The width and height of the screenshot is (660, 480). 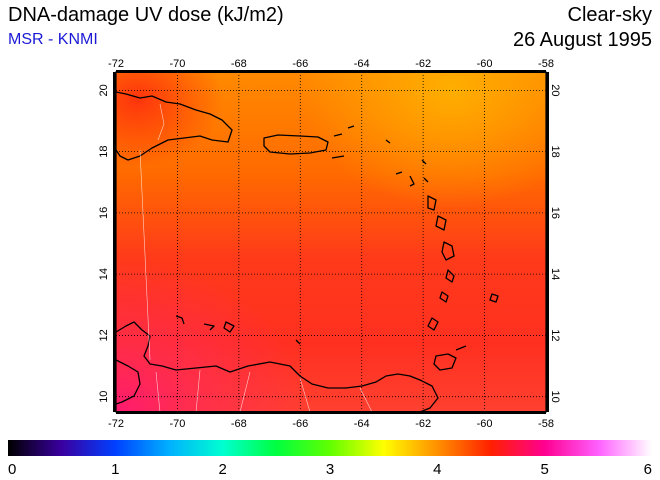 What do you see at coordinates (416, 185) in the screenshot?
I see `lesser-antilles-north` at bounding box center [416, 185].